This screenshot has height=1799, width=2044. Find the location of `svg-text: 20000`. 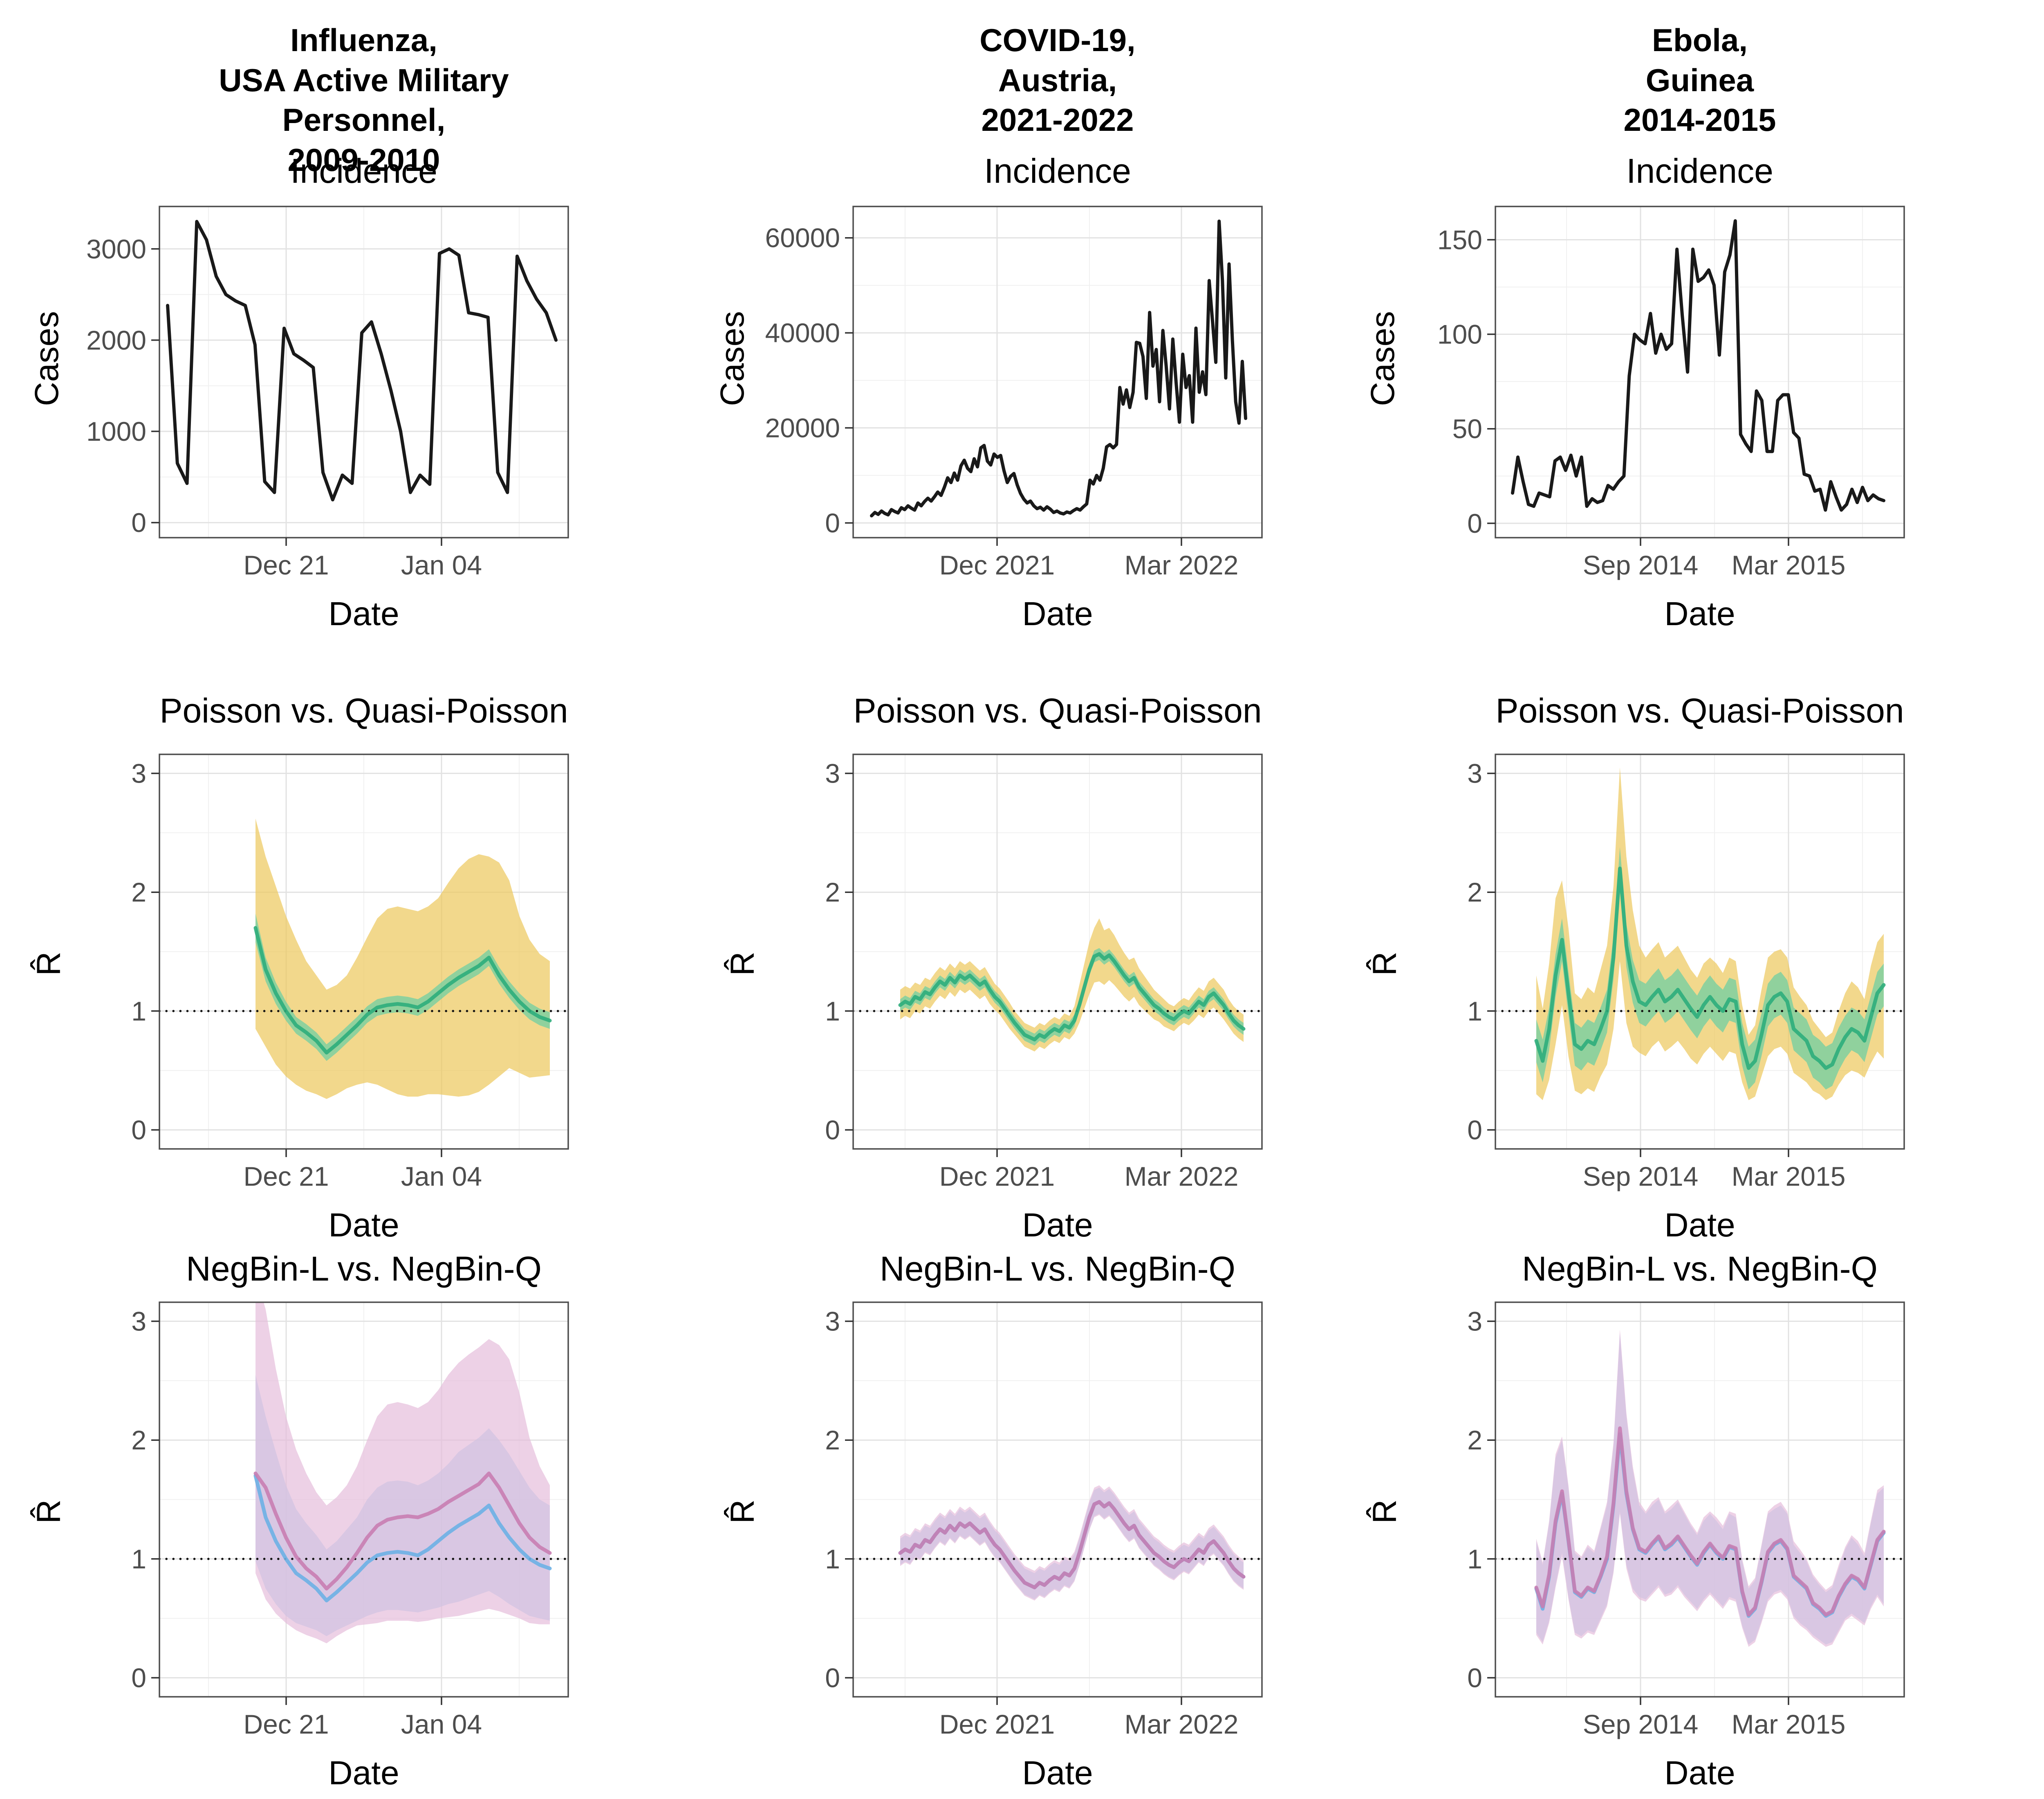

svg-text: 20000 is located at coordinates (803, 428).